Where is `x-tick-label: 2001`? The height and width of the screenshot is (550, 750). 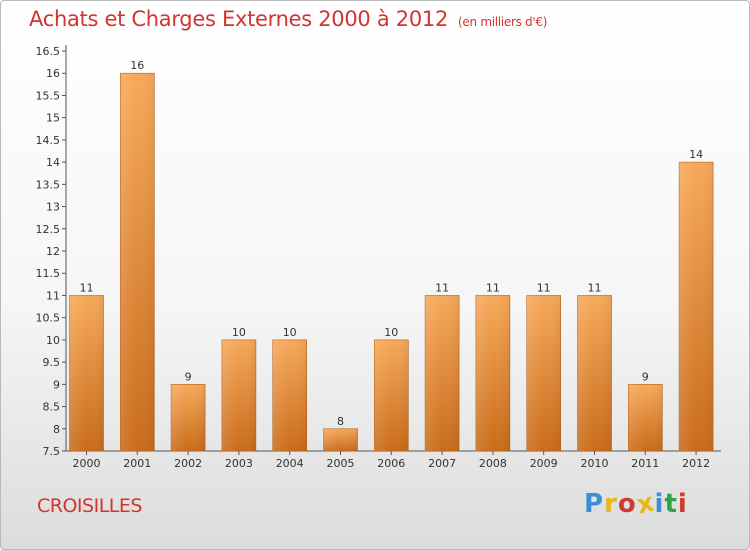 x-tick-label: 2001 is located at coordinates (137, 463).